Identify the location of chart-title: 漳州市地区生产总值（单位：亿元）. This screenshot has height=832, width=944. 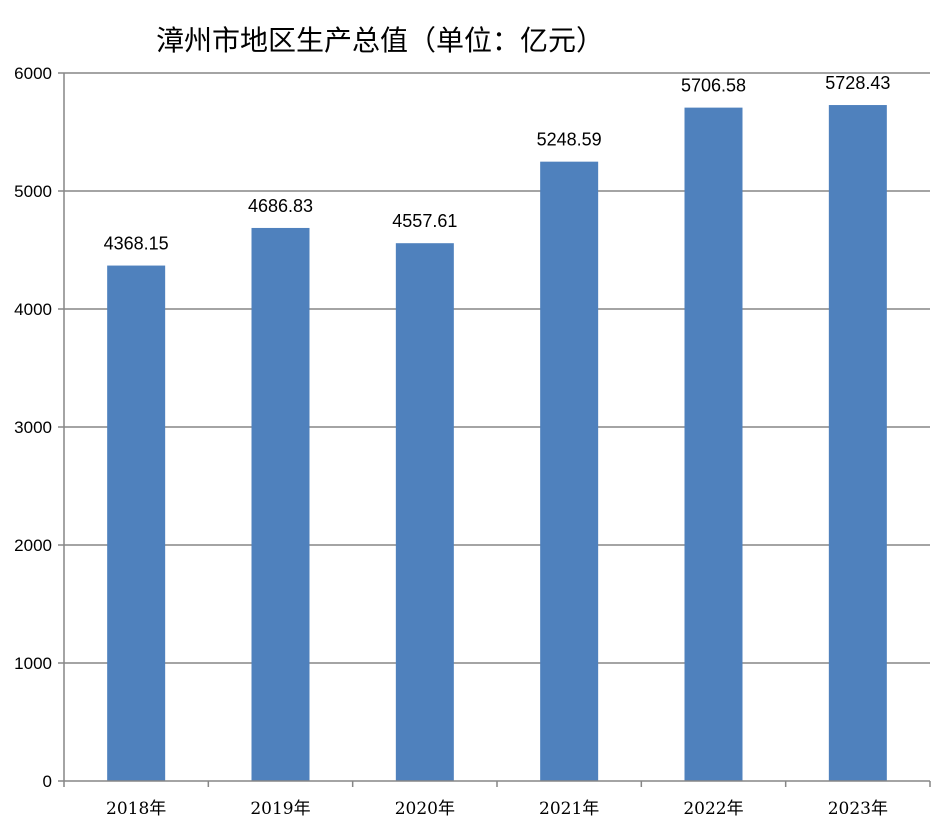
(380, 40).